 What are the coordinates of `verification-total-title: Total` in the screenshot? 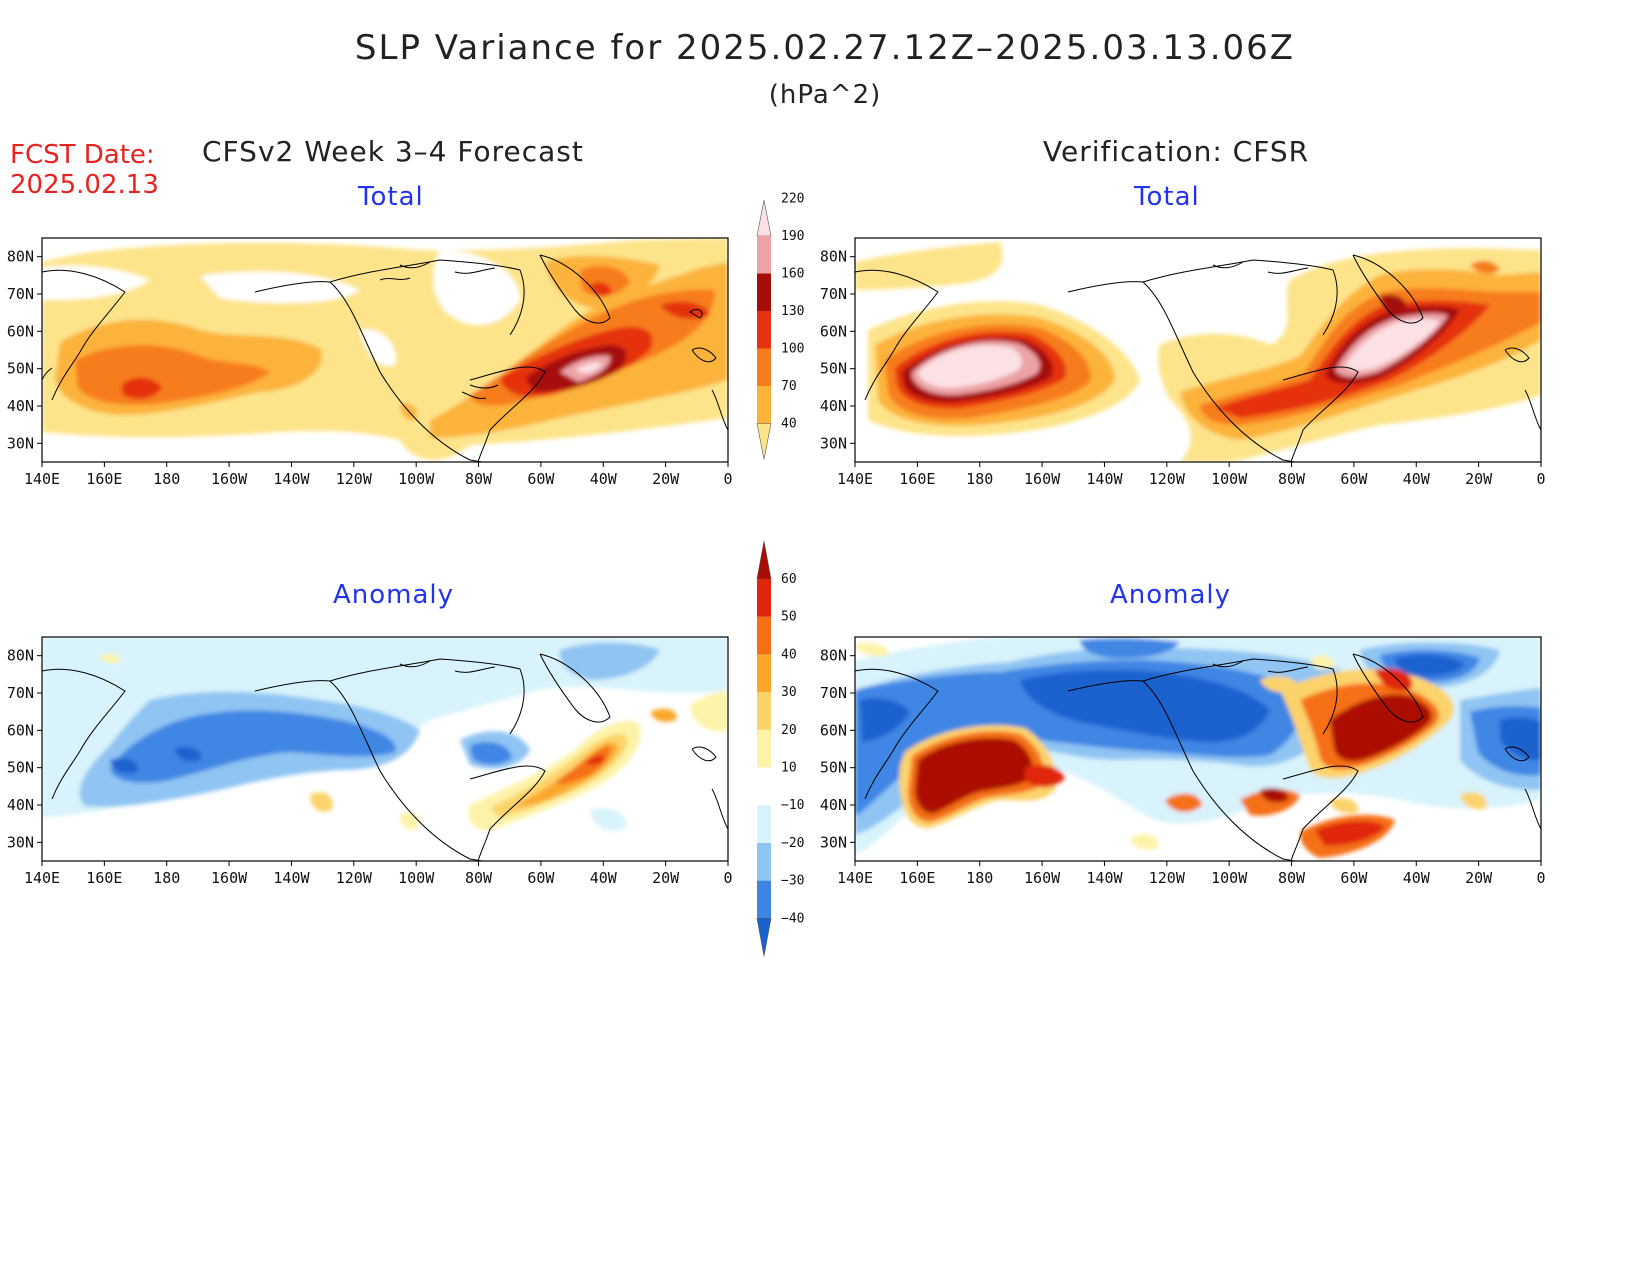 It's located at (1167, 197).